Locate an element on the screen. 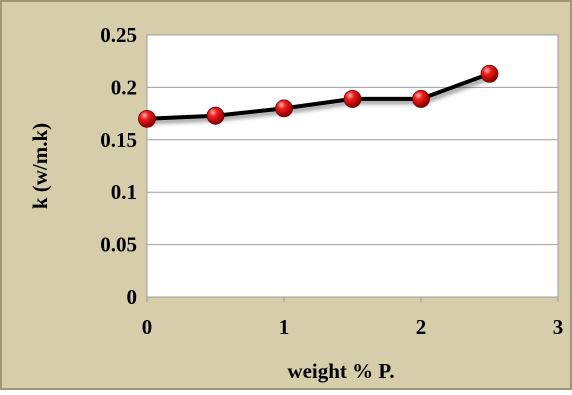  data-series is located at coordinates (318, 96).